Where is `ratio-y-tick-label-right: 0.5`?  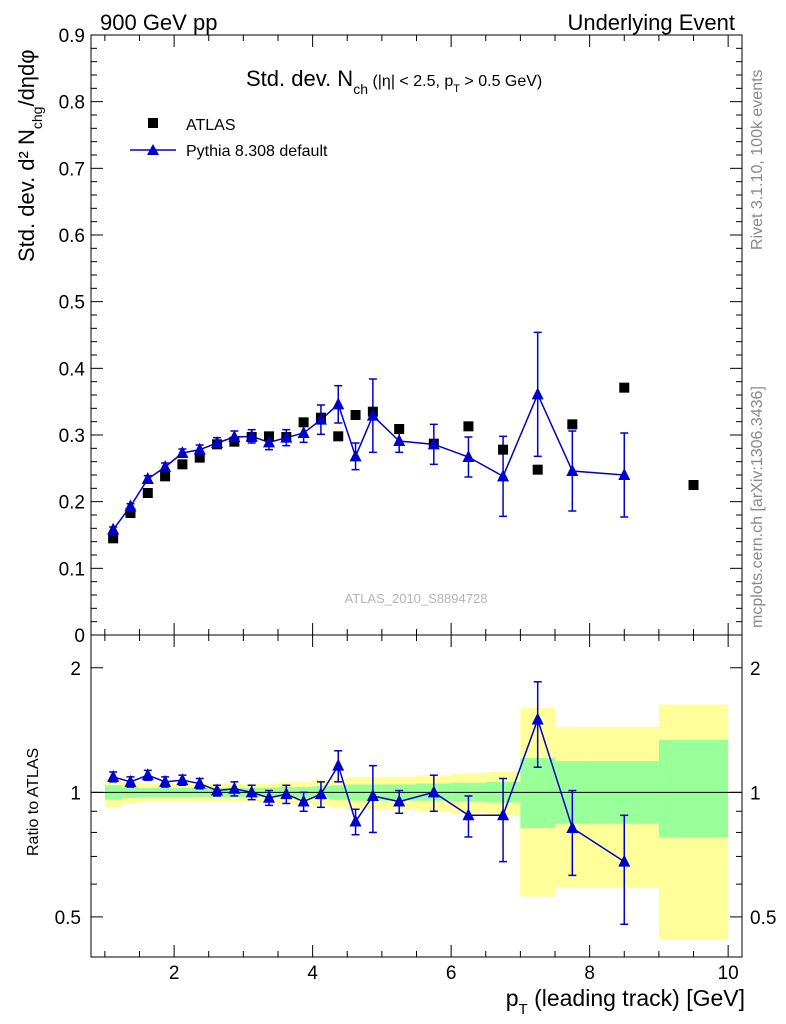
ratio-y-tick-label-right: 0.5 is located at coordinates (763, 918).